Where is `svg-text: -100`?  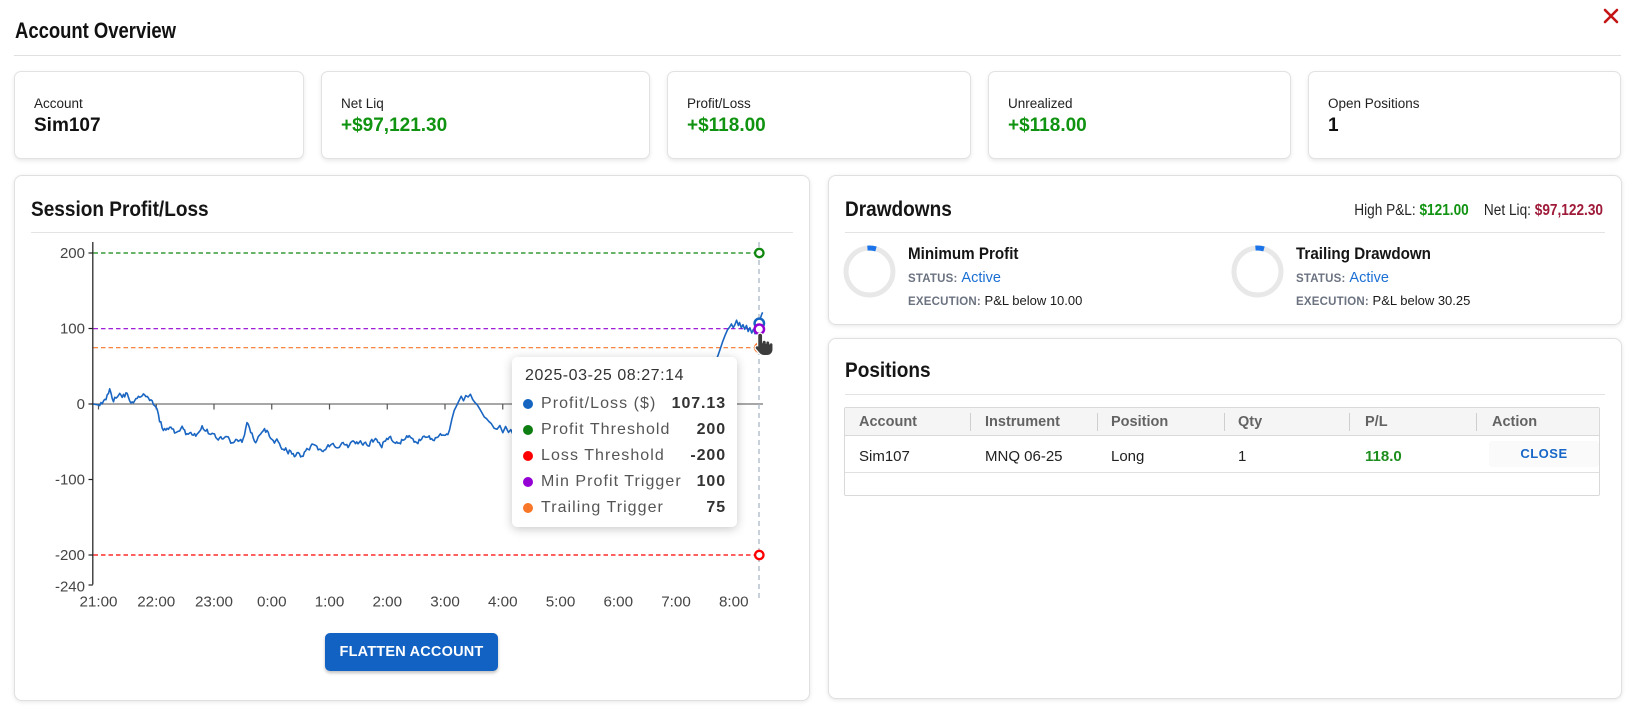
svg-text: -100 is located at coordinates (70, 480).